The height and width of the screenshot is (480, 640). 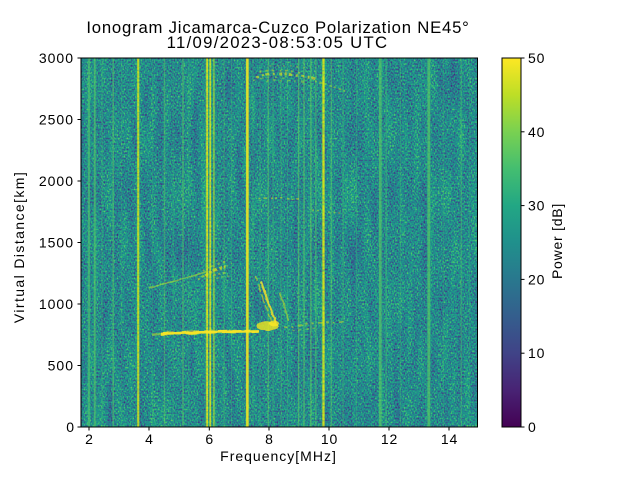 I want to click on svg-text: 12, so click(x=389, y=439).